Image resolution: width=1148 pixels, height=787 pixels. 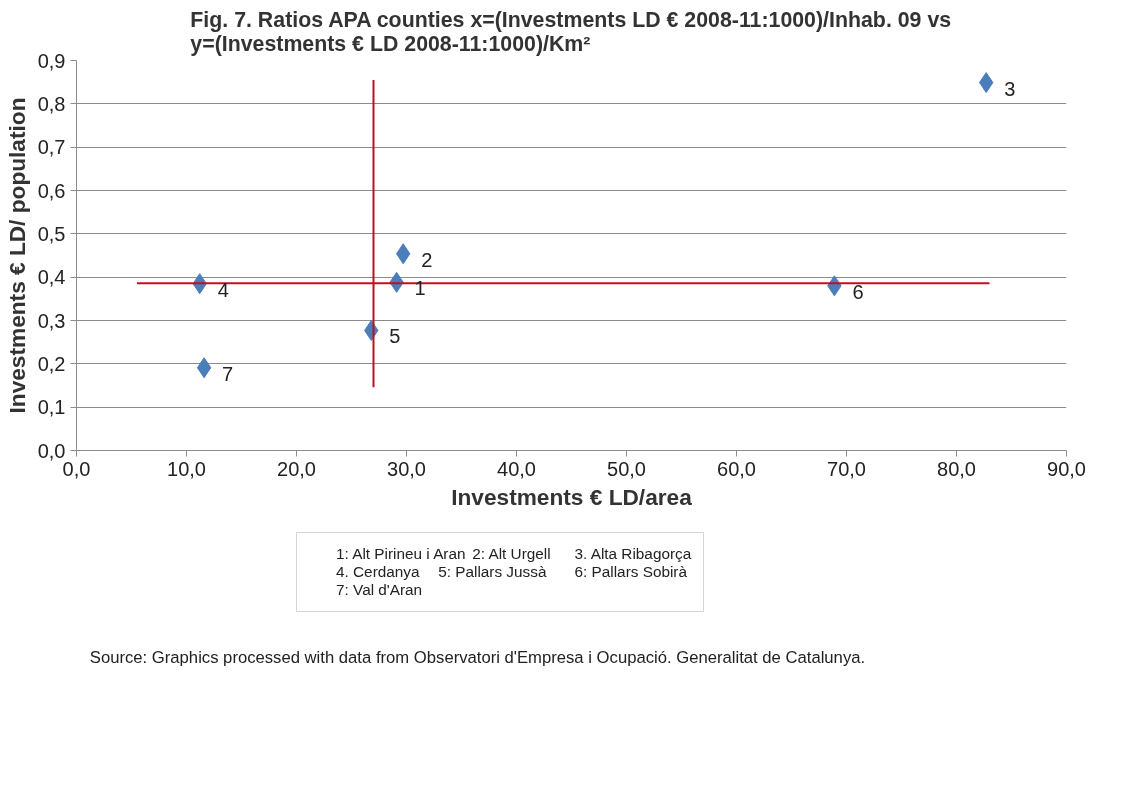 I want to click on x-tick-label: 40,0, so click(x=516, y=468).